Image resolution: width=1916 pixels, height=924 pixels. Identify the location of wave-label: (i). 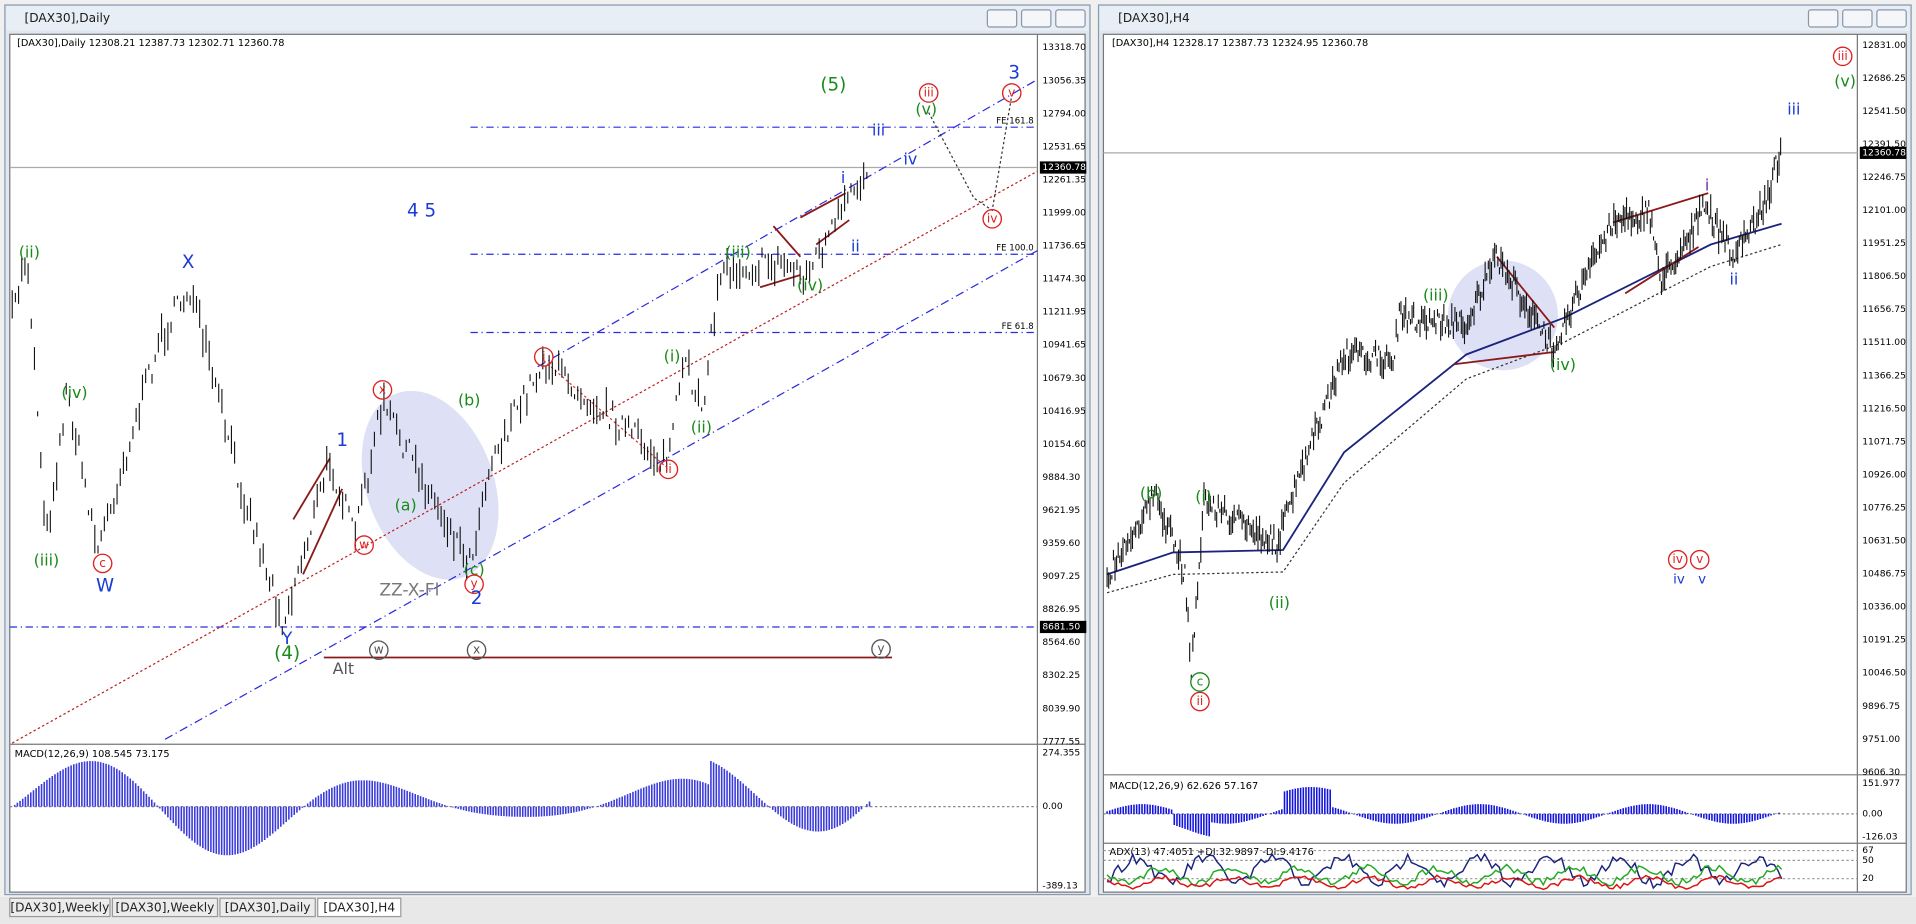
(1203, 496).